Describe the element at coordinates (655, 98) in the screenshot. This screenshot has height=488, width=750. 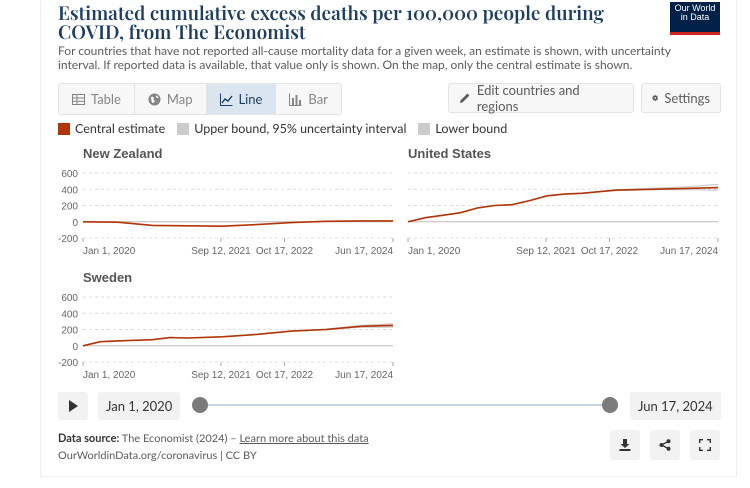
I see `gear-icon` at that location.